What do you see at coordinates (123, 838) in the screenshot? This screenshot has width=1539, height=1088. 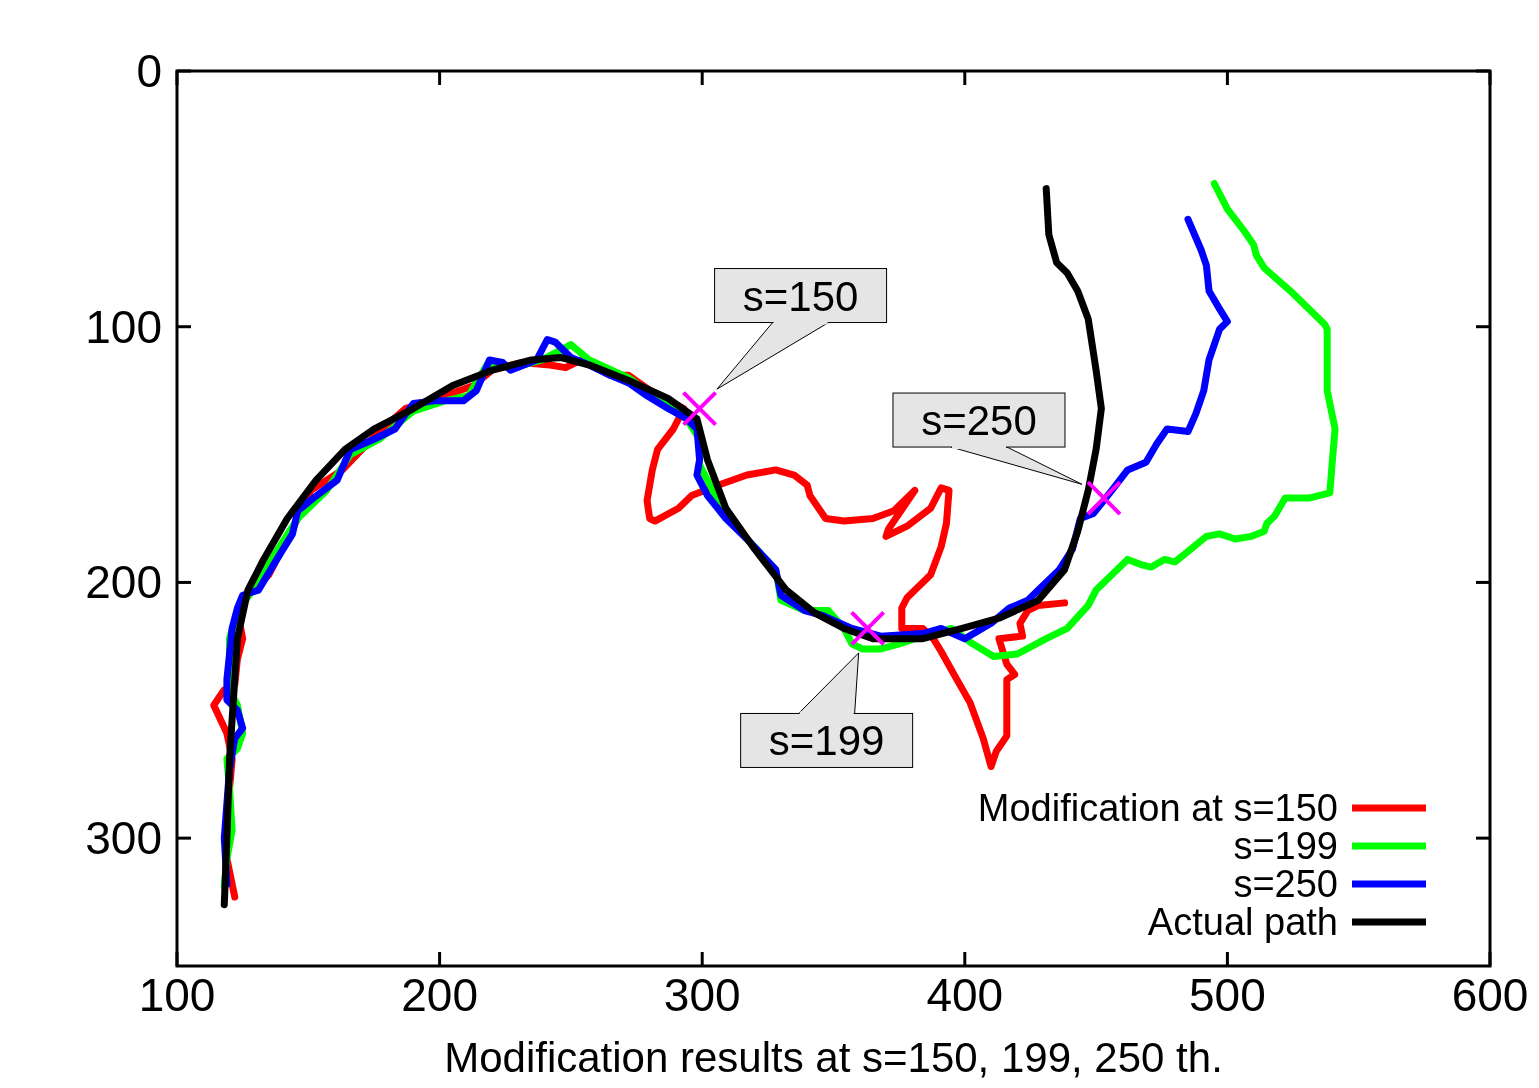 I see `y-tick-label: 300` at bounding box center [123, 838].